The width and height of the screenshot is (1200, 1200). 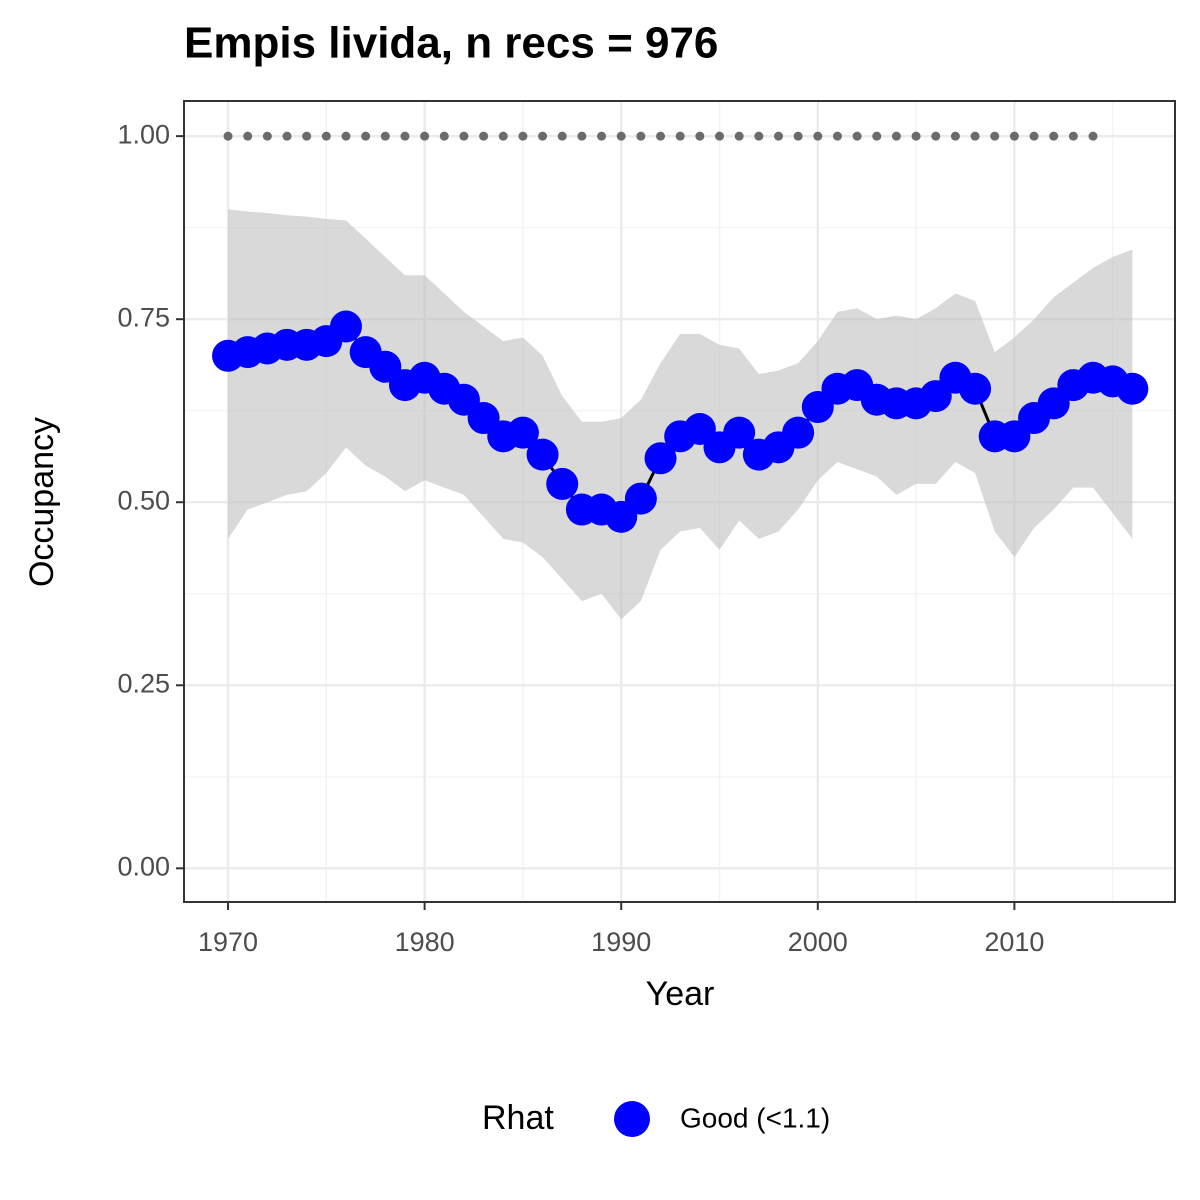 I want to click on y-tick-label: 0.75, so click(x=143, y=317).